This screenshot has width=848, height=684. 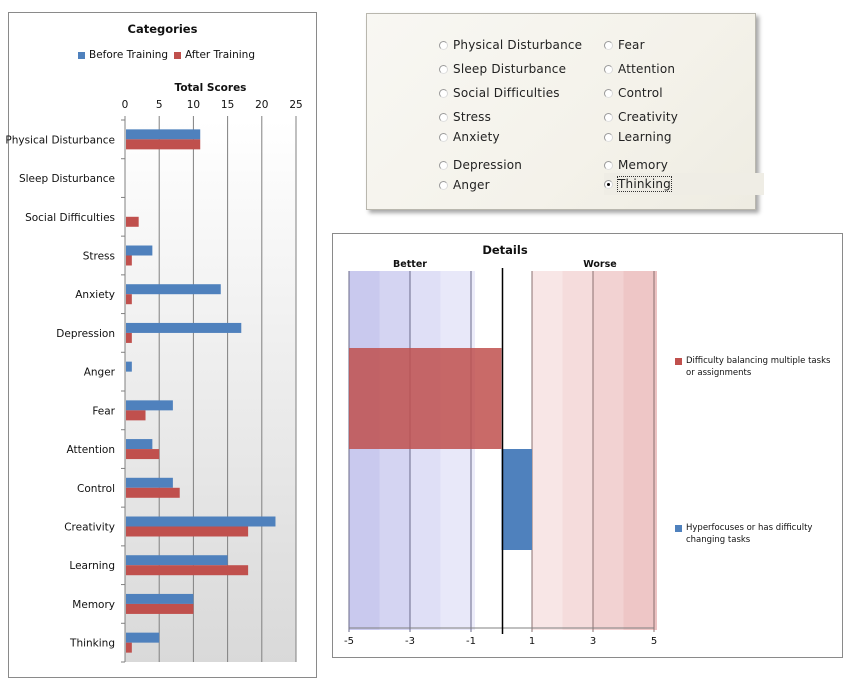 I want to click on category-label: Thinking, so click(x=92, y=644).